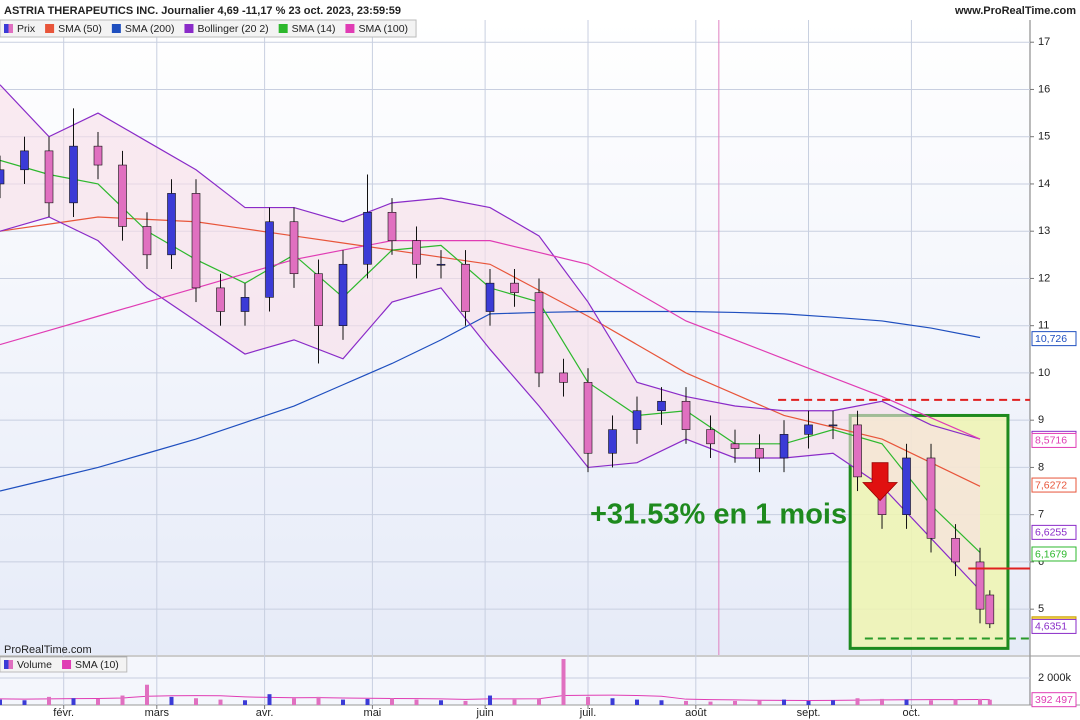 This screenshot has height=720, width=1080. What do you see at coordinates (150, 29) in the screenshot?
I see `legend-label: SMA (200)` at bounding box center [150, 29].